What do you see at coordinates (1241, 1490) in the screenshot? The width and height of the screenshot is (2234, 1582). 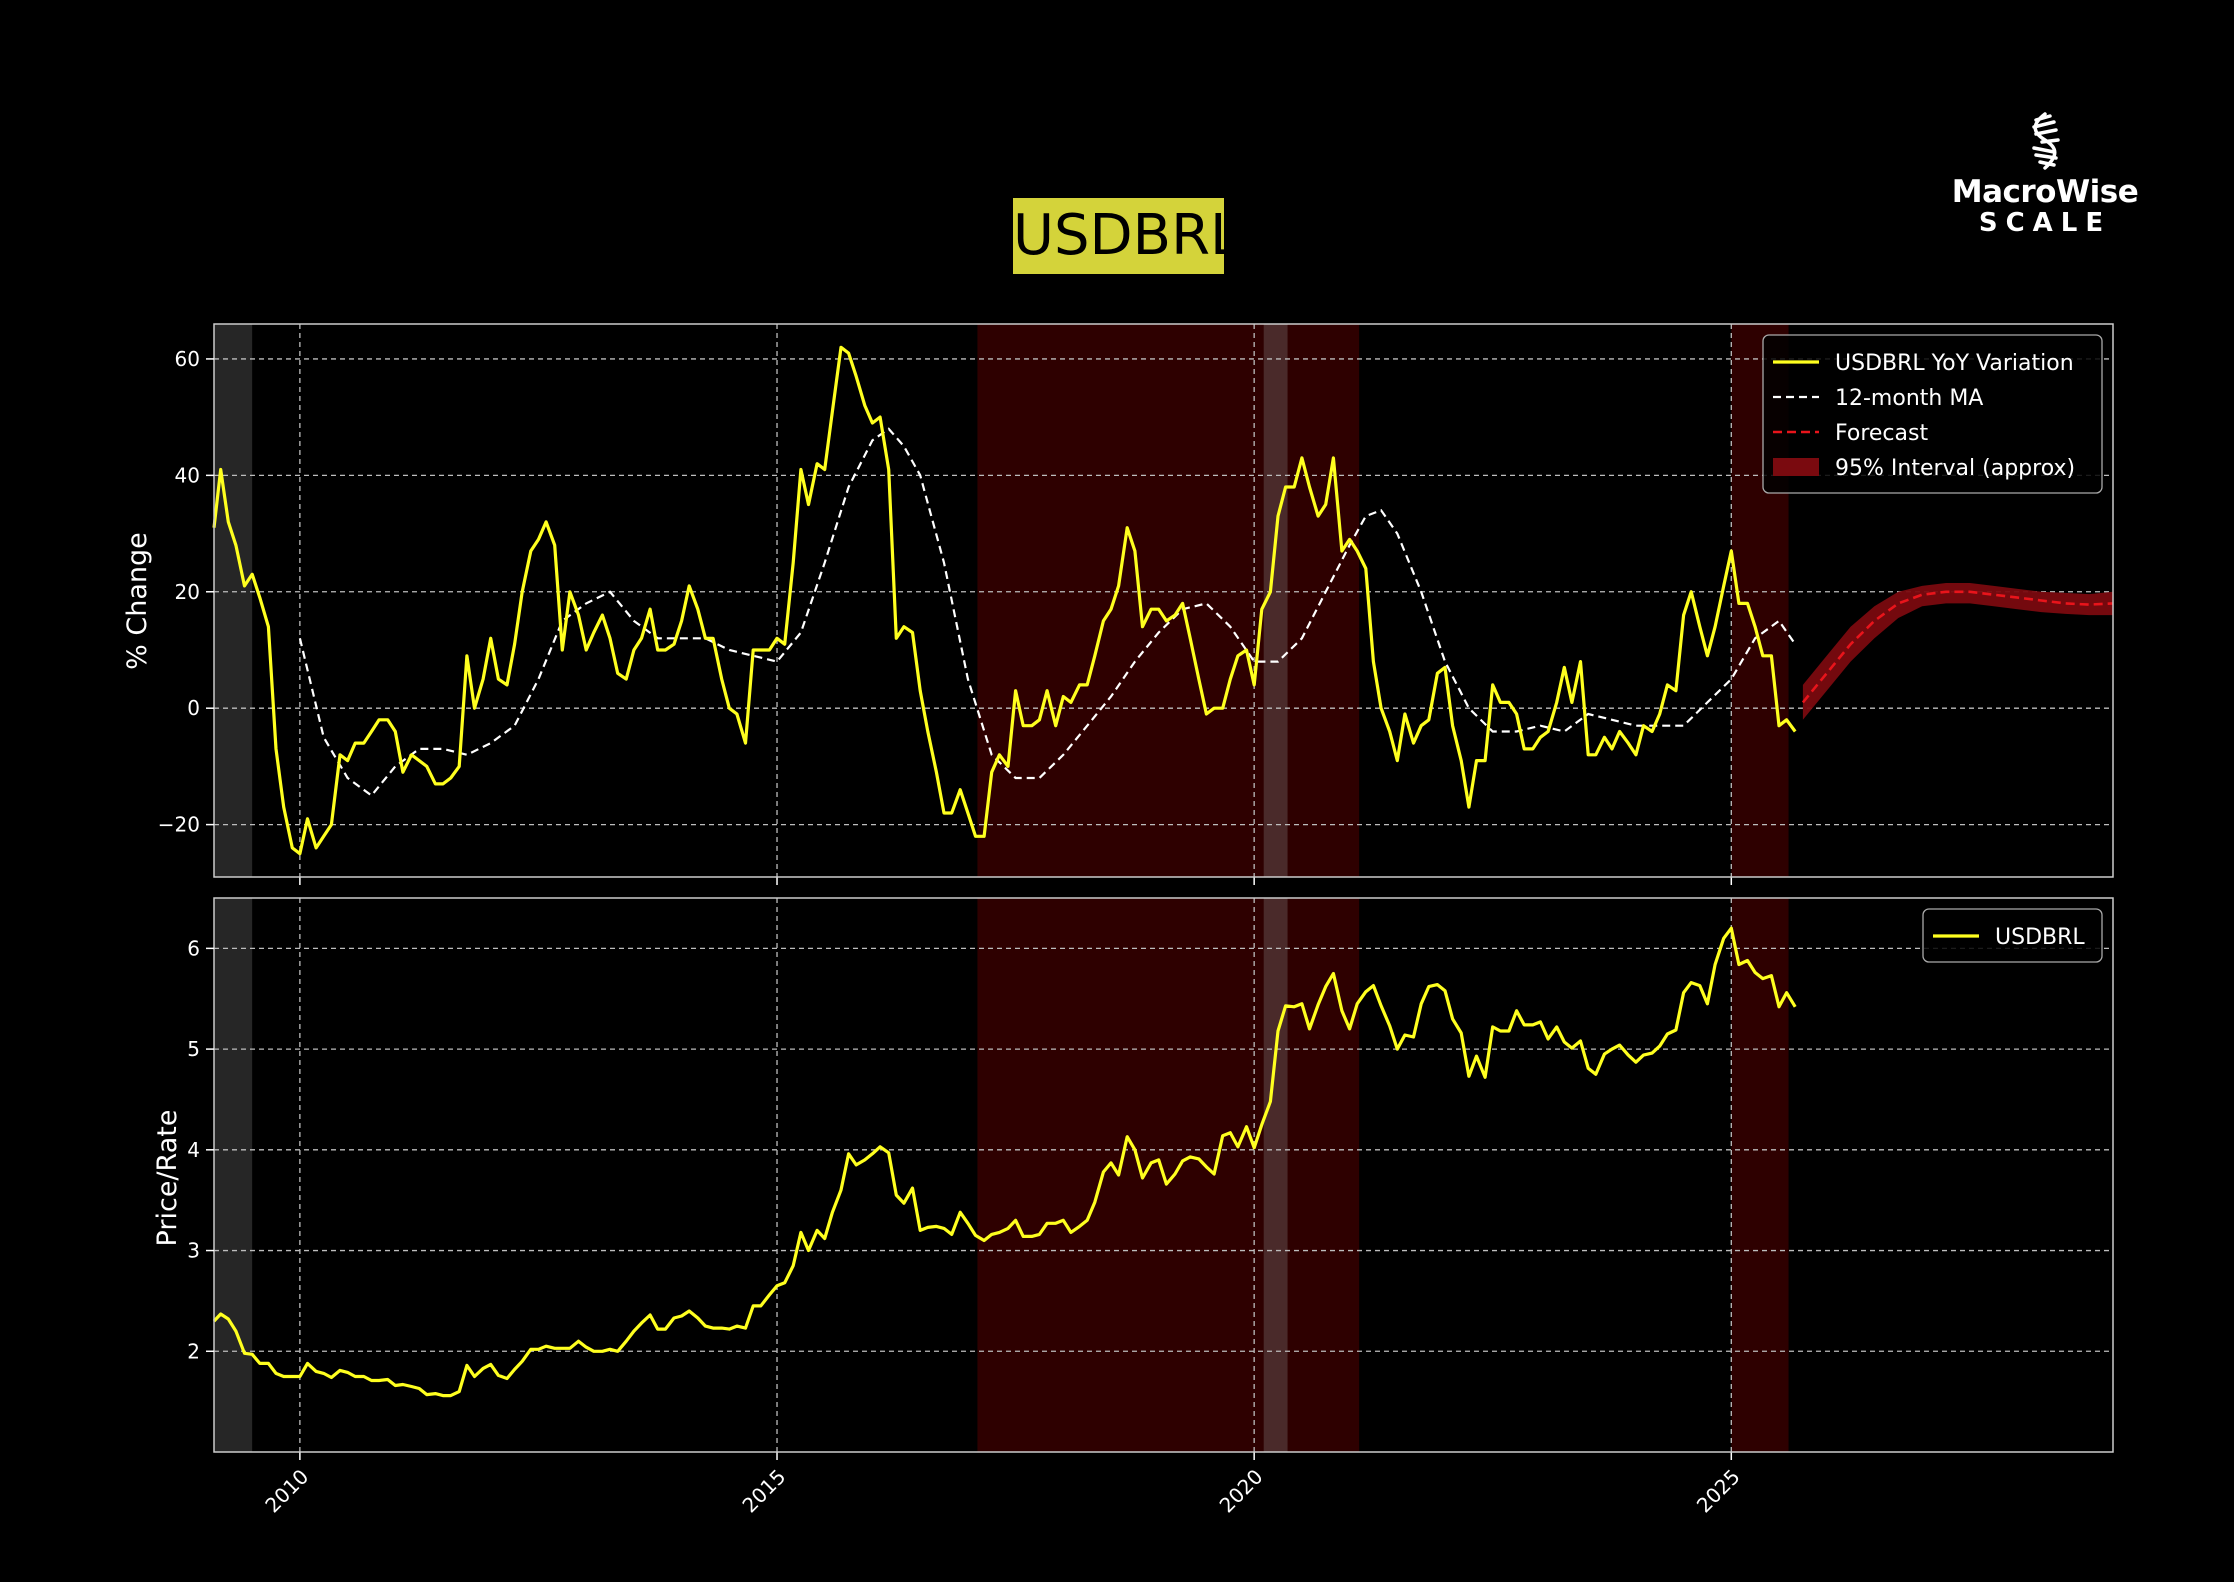 I see `x-tick-label-2: 2020` at bounding box center [1241, 1490].